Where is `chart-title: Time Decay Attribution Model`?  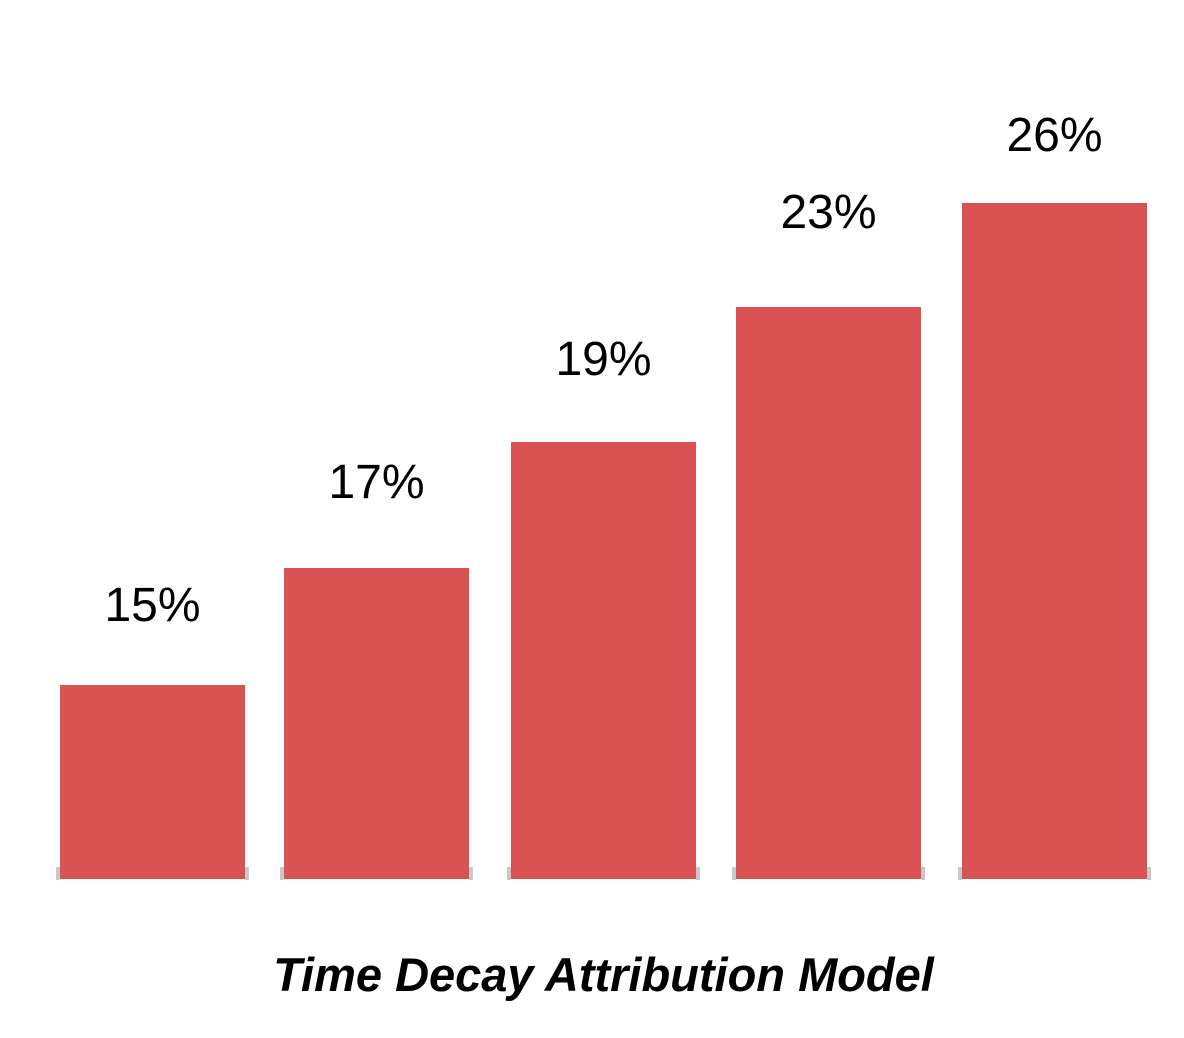 chart-title: Time Decay Attribution Model is located at coordinates (603, 974).